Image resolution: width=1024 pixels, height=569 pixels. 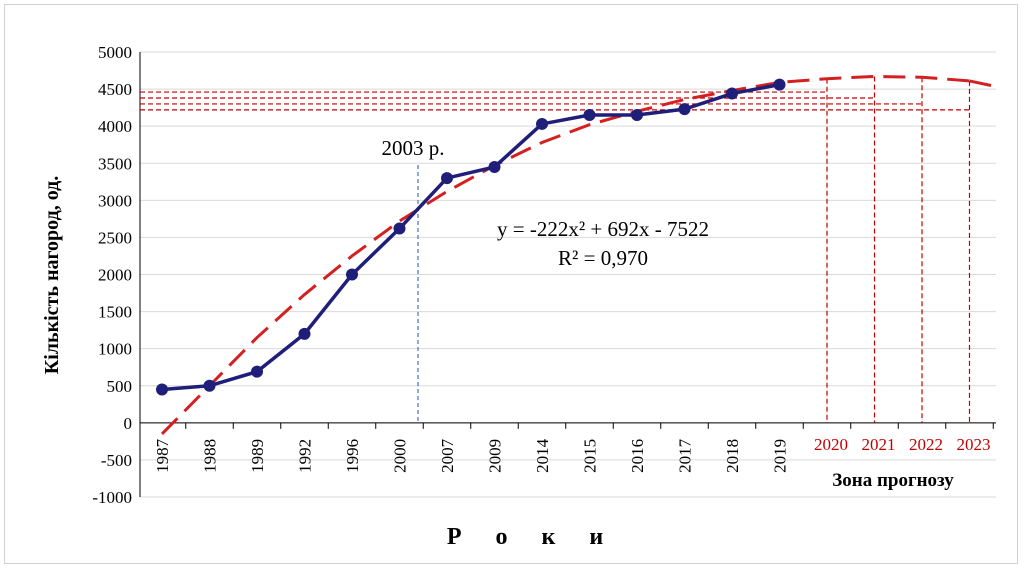 What do you see at coordinates (352, 456) in the screenshot?
I see `x-tick-label: 1996` at bounding box center [352, 456].